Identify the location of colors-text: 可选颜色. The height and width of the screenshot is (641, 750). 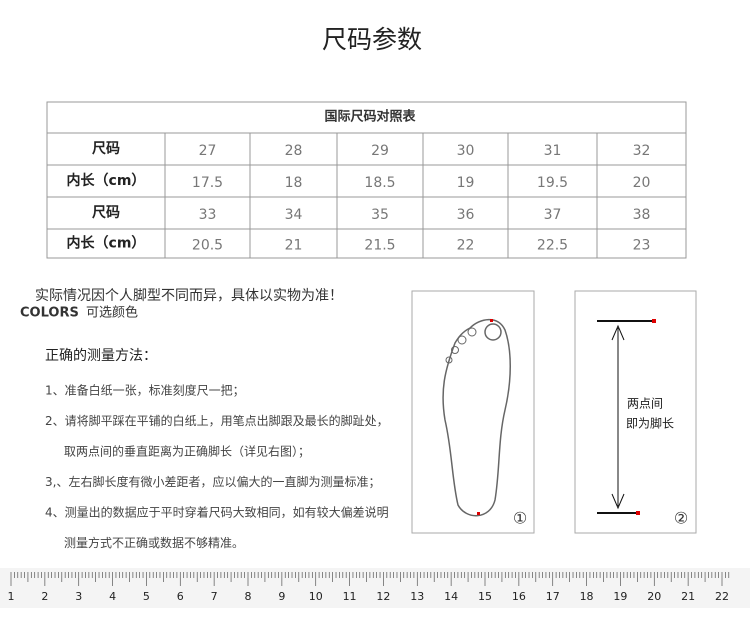
(112, 313).